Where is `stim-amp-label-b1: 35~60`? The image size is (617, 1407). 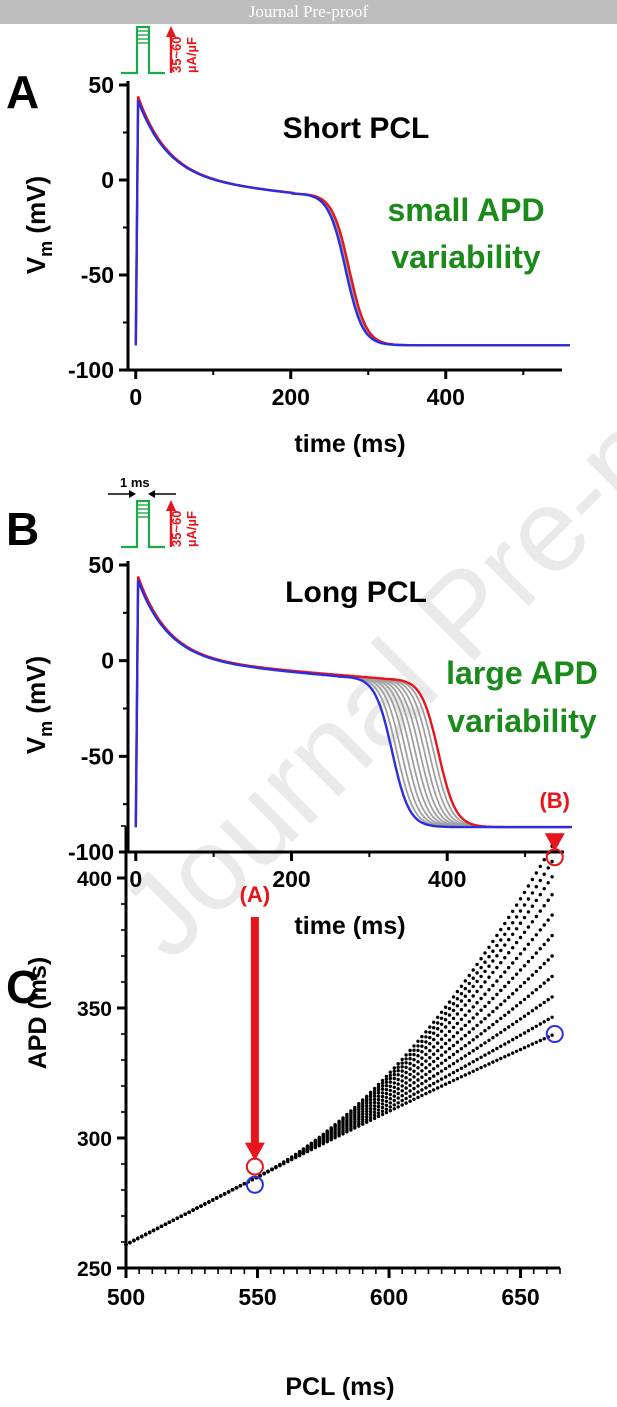 stim-amp-label-b1: 35~60 is located at coordinates (176, 528).